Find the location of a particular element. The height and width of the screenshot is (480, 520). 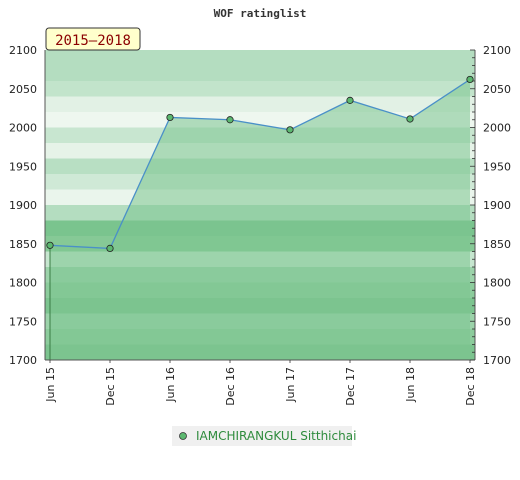

y-tick-label-left: 1900 is located at coordinates (23, 205).